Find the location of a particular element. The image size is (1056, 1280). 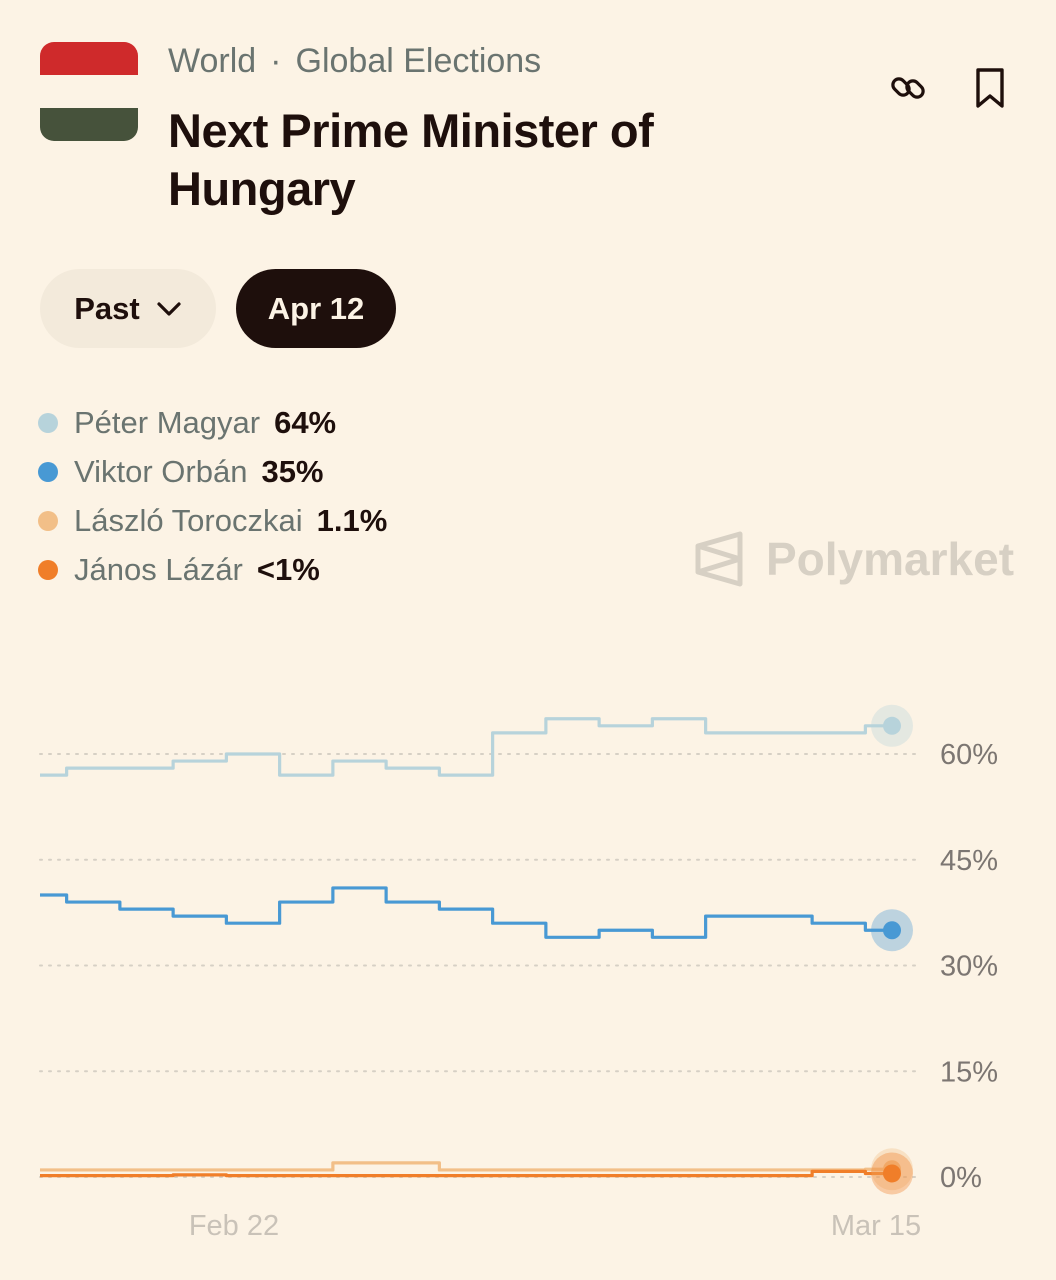

range-dropdown: Past is located at coordinates (128, 308).